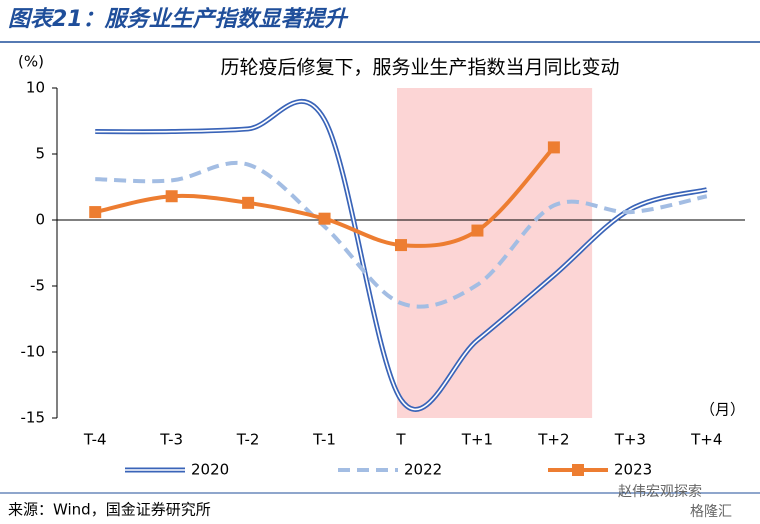  What do you see at coordinates (633, 470) in the screenshot?
I see `legend-label: 2023` at bounding box center [633, 470].